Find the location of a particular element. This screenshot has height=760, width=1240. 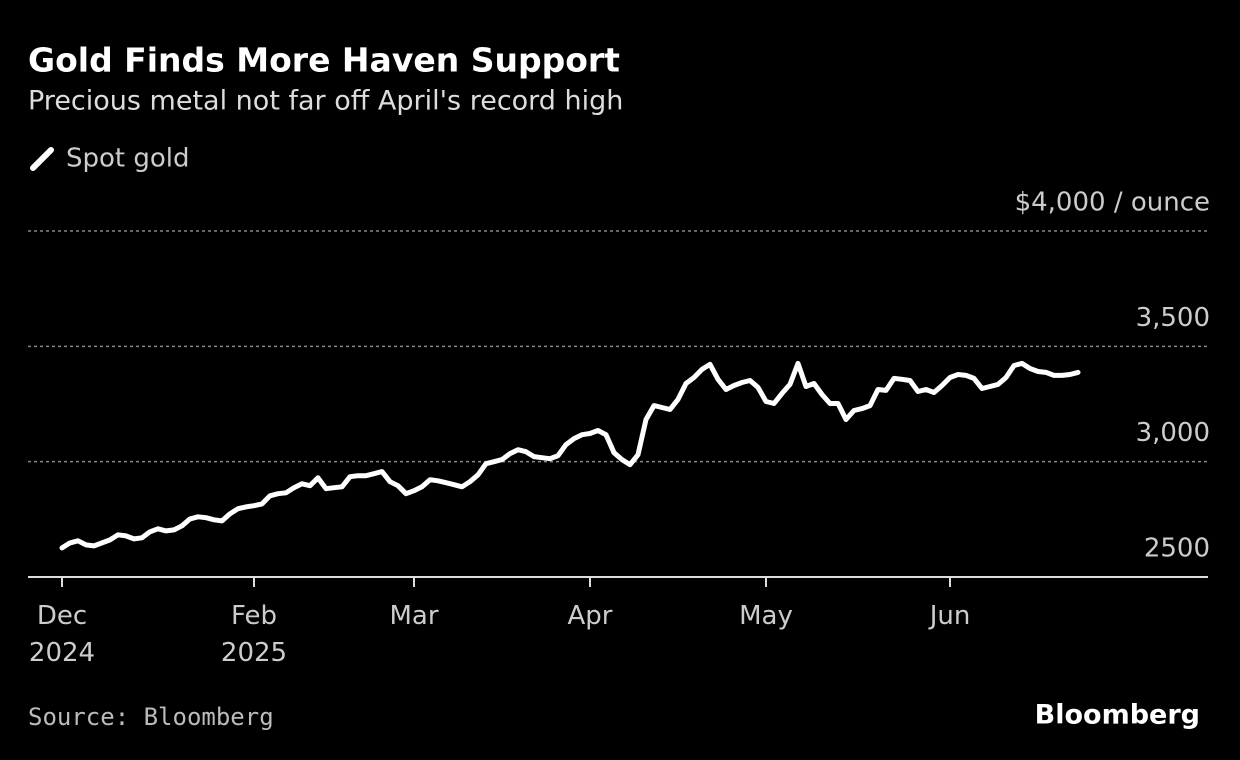

chart-title: Gold Finds More Haven Support is located at coordinates (324, 60).